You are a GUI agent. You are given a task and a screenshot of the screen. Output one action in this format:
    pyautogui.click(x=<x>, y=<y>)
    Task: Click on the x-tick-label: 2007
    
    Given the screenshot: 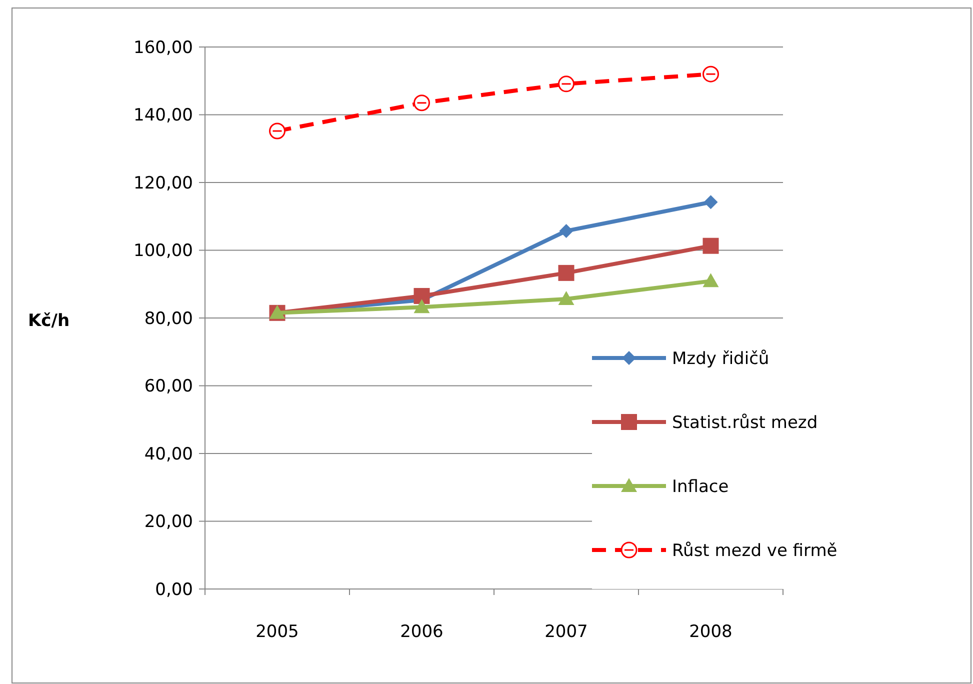 What is the action you would take?
    pyautogui.click(x=566, y=632)
    